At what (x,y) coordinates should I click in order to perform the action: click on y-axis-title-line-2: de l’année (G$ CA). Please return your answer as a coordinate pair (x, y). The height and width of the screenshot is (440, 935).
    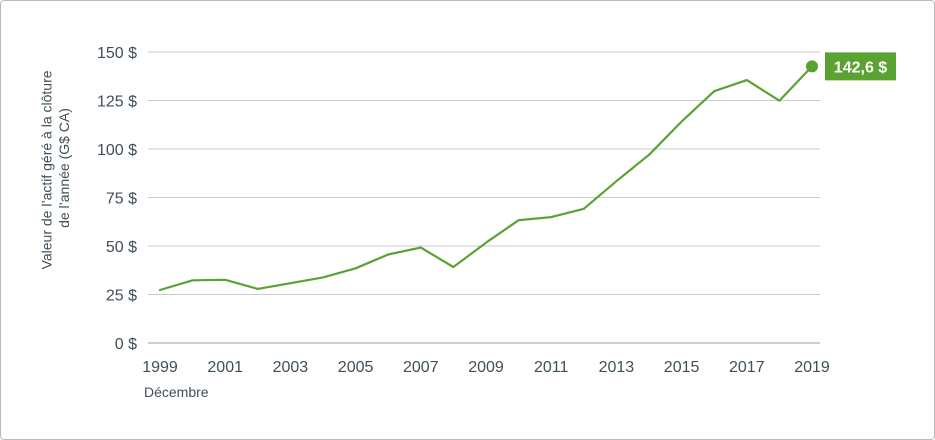
    Looking at the image, I should click on (64, 168).